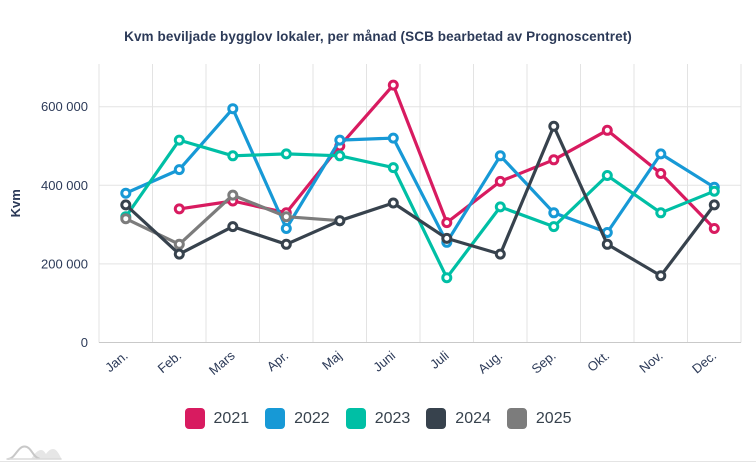 Image resolution: width=756 pixels, height=468 pixels. What do you see at coordinates (384, 361) in the screenshot?
I see `x-tick-label: Juni` at bounding box center [384, 361].